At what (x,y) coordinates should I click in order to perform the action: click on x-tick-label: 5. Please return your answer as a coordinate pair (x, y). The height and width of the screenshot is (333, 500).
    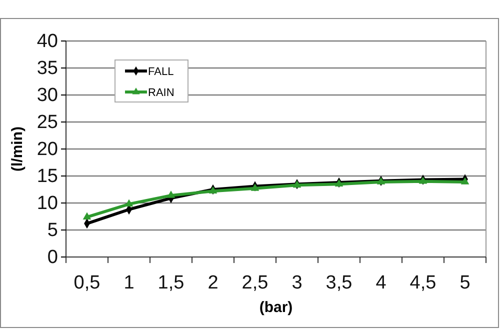
    Looking at the image, I should click on (465, 283).